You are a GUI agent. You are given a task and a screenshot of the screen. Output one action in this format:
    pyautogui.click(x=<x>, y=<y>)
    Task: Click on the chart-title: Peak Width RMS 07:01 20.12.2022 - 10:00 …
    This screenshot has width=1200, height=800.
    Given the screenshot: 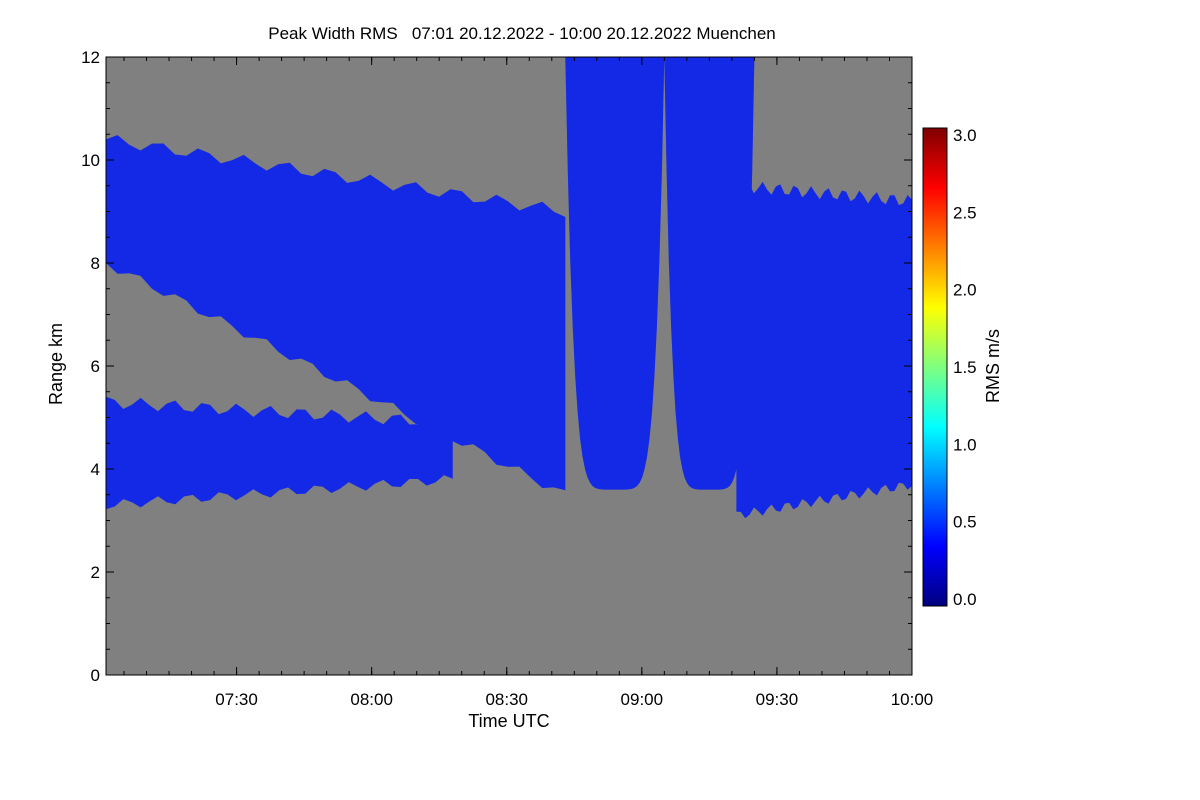 What is the action you would take?
    pyautogui.click(x=522, y=33)
    